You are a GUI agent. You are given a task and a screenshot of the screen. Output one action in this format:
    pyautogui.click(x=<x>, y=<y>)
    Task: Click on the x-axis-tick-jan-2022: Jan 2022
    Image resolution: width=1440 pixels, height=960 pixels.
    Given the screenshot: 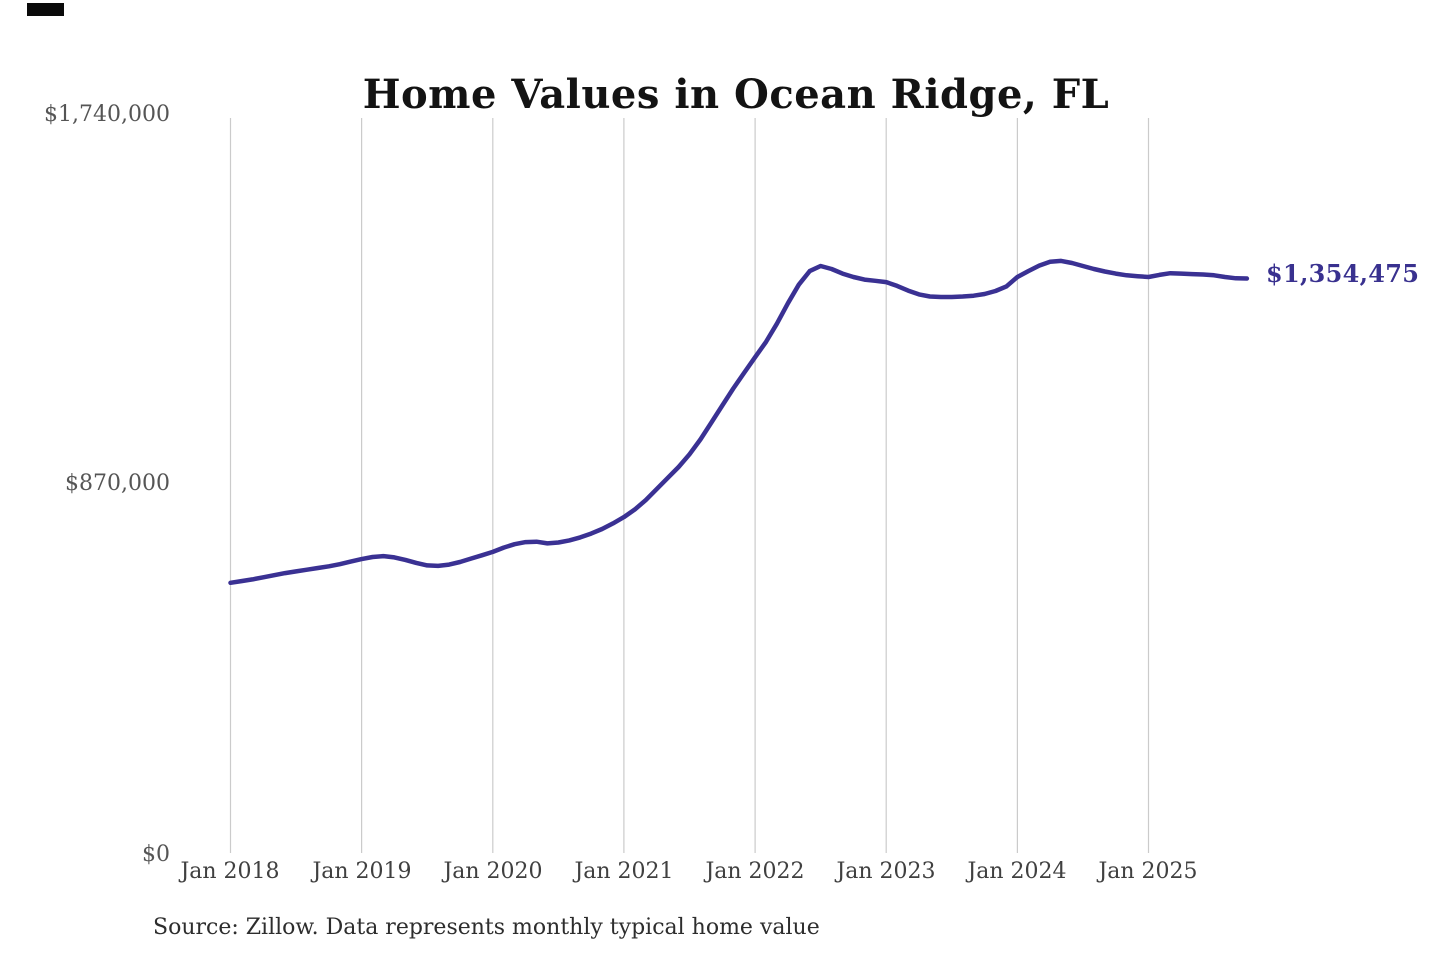 What is the action you would take?
    pyautogui.click(x=755, y=871)
    